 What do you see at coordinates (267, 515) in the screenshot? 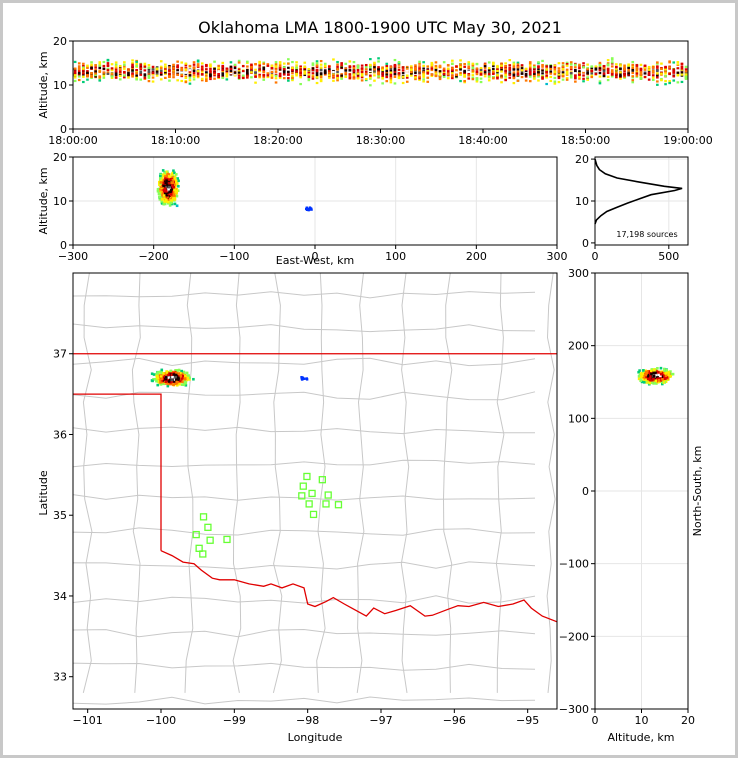
I see `lma-stations` at bounding box center [267, 515].